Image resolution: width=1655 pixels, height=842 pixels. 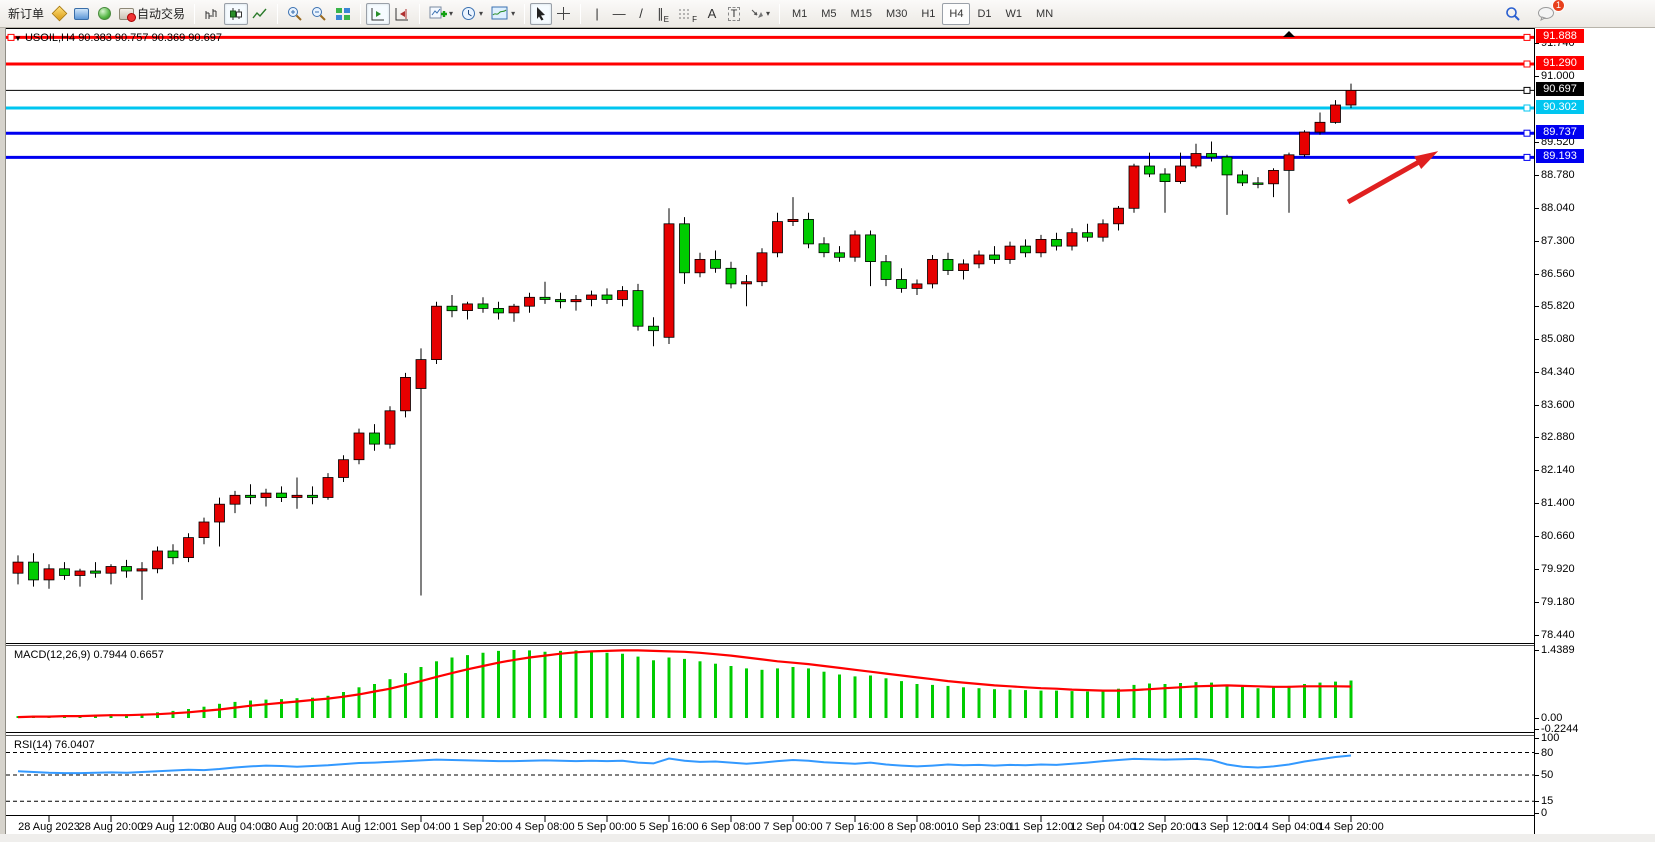 I want to click on time-axis-label: 1 Sep 20:00, so click(x=483, y=827).